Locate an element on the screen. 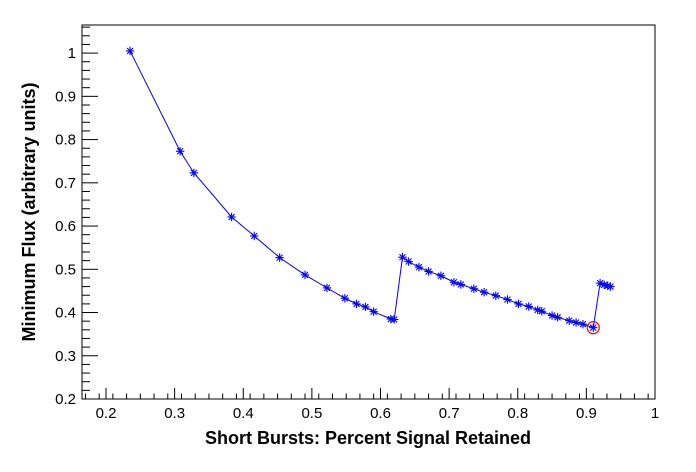 The height and width of the screenshot is (472, 696). y-tick-label: 0.2 is located at coordinates (65, 399).